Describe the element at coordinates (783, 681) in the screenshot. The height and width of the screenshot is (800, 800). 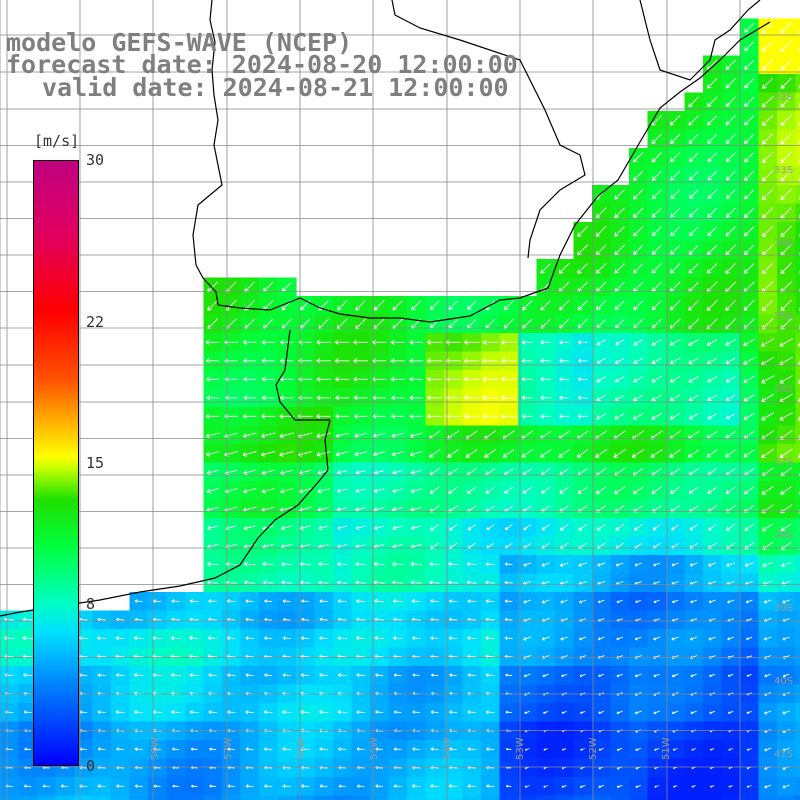
I see `latitude-label: 40S` at that location.